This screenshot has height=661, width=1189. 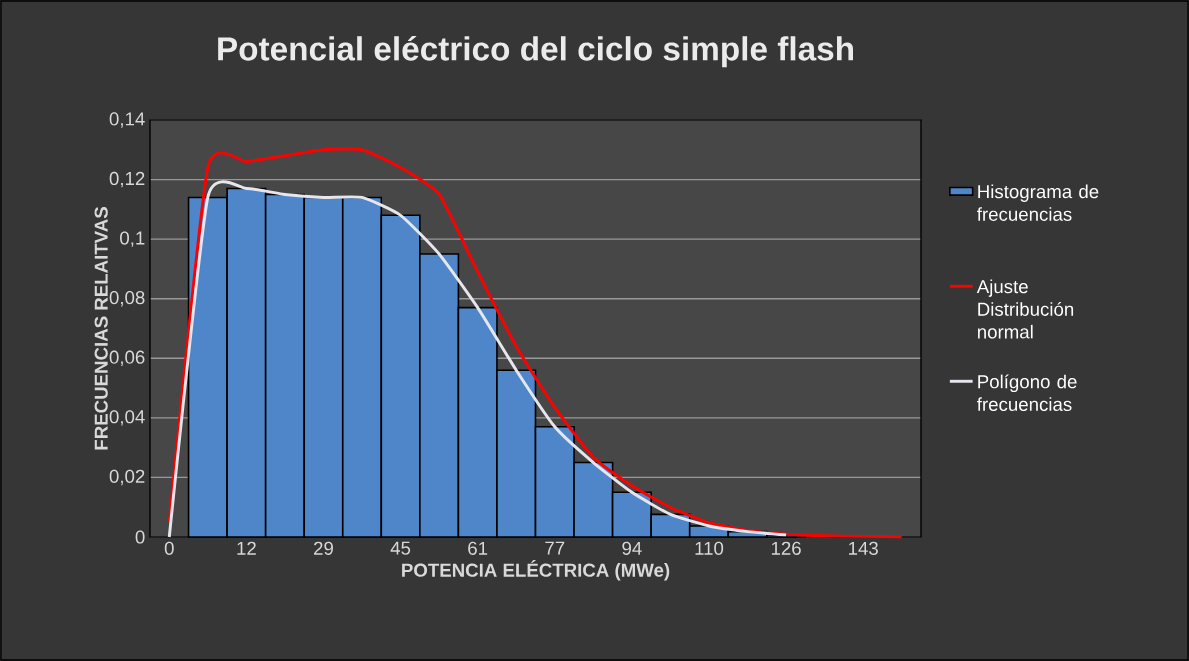 I want to click on x-tick-label: 77, so click(x=555, y=548).